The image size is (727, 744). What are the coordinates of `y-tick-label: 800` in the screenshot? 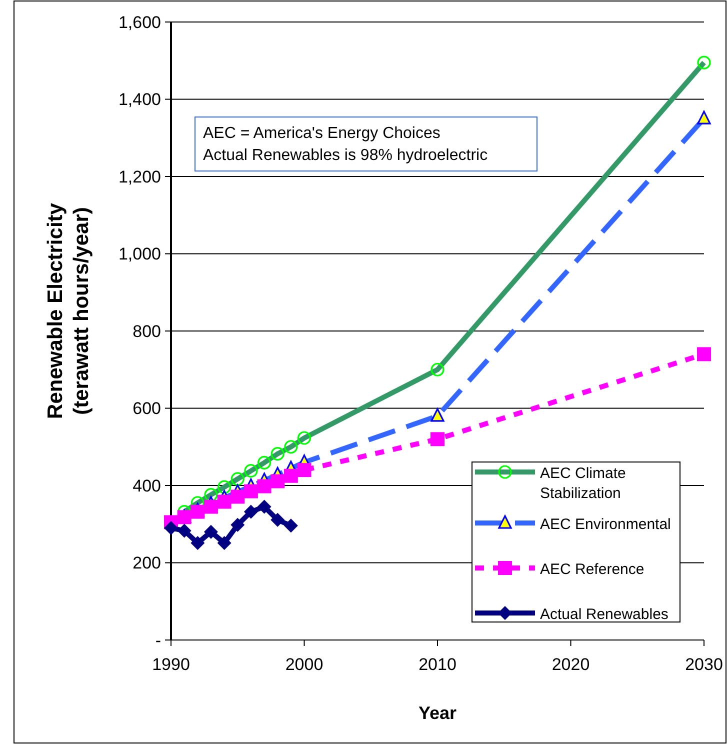 It's located at (146, 331).